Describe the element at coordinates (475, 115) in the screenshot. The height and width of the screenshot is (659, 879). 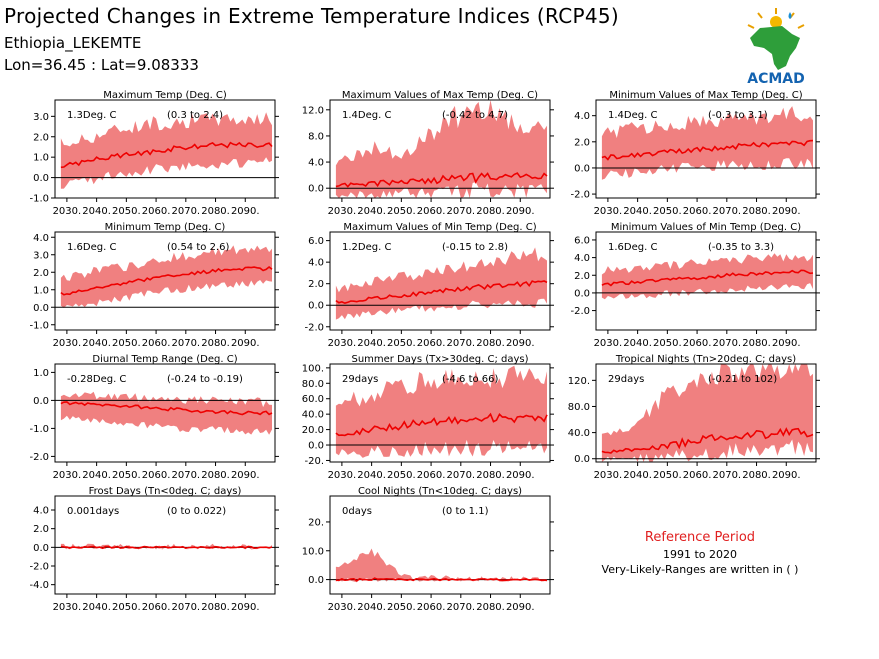
I see `likely-range: (-0.42 to 4.7)` at that location.